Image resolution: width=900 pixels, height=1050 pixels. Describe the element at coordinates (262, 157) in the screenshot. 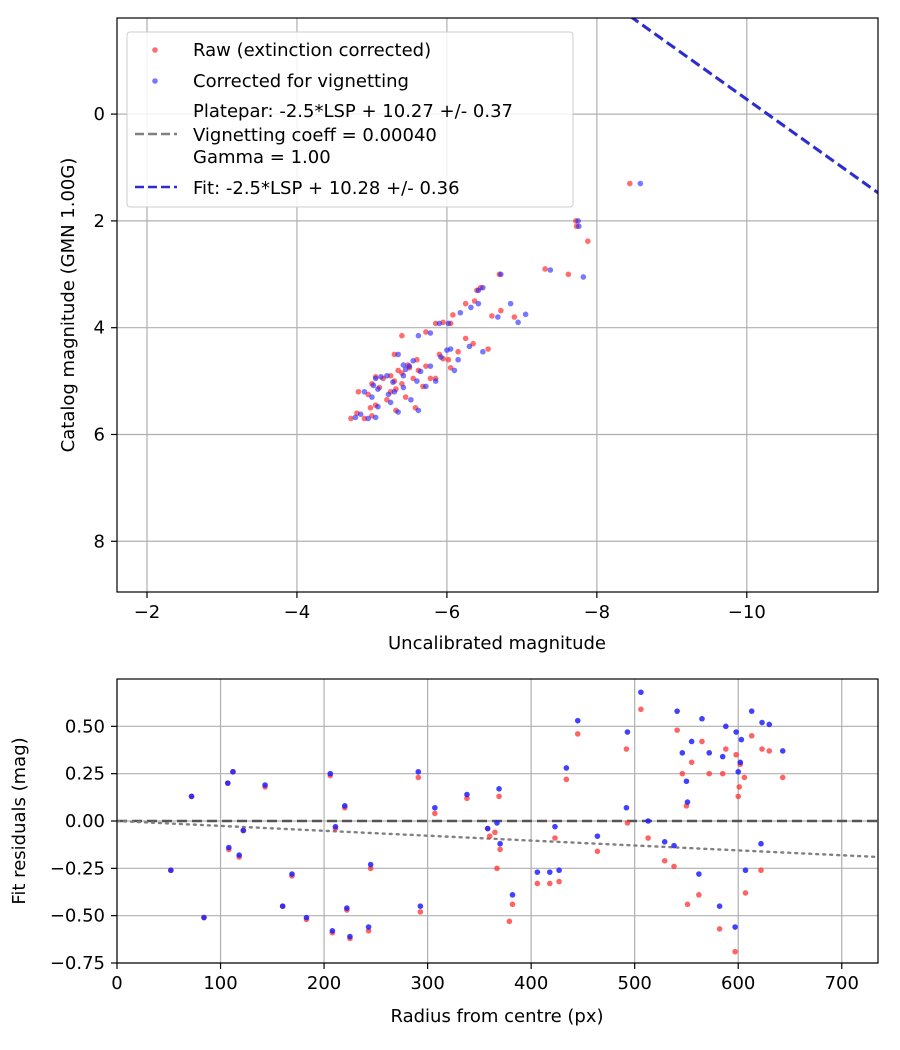

I see `legend-gamma-label: Gamma = 1.00` at that location.